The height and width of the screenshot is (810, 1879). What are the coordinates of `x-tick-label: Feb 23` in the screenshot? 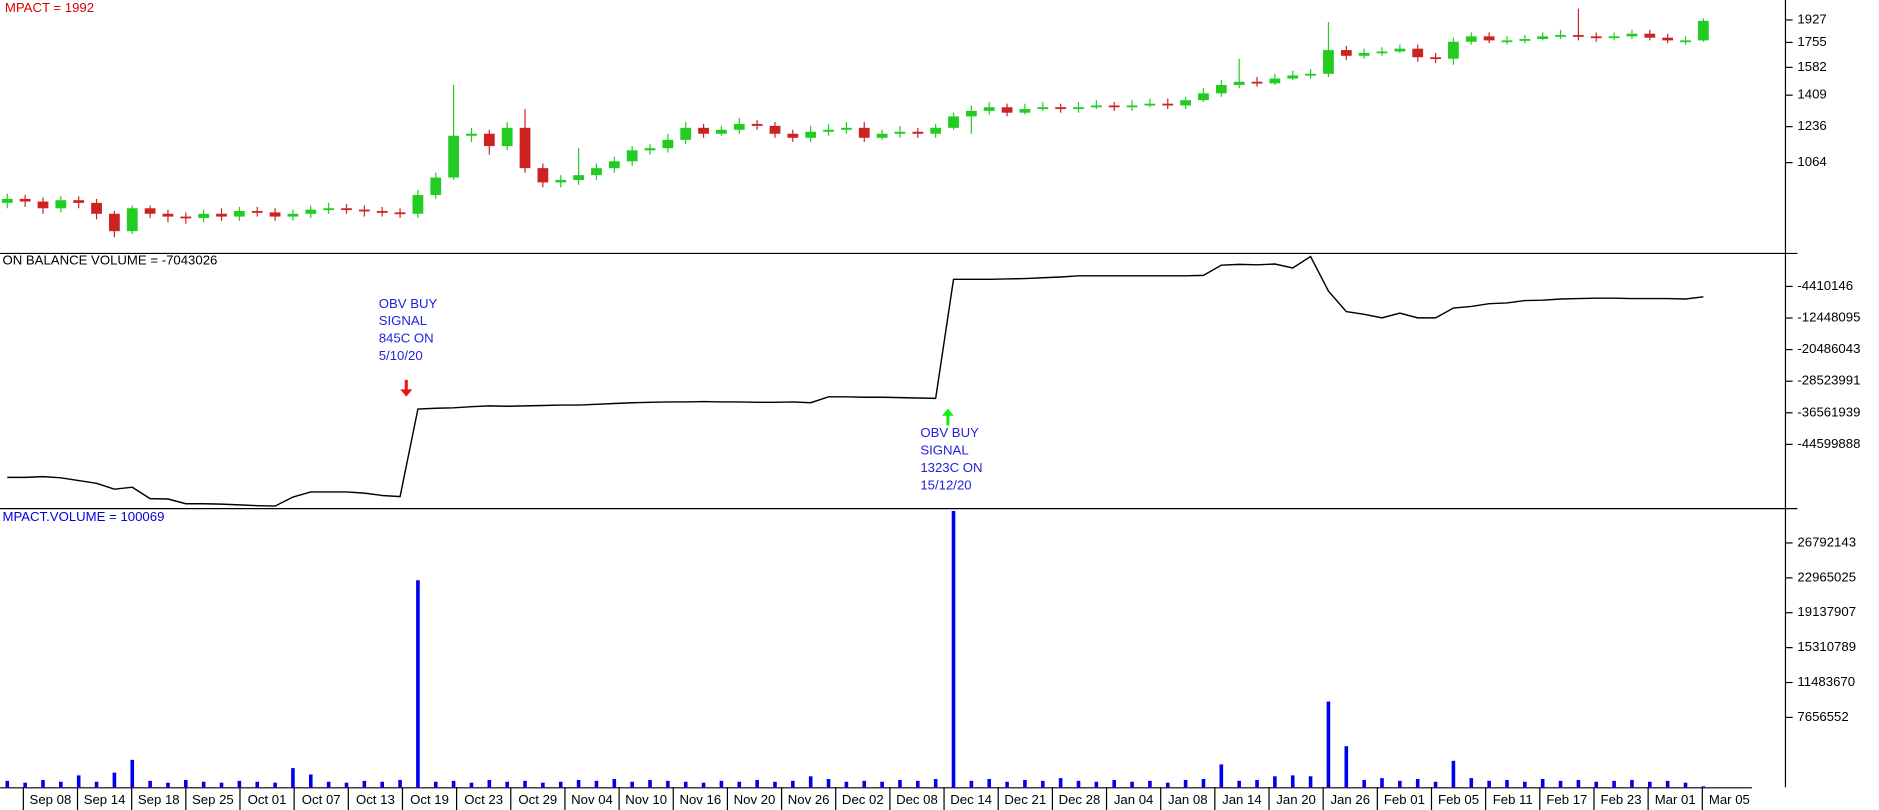 It's located at (1621, 799).